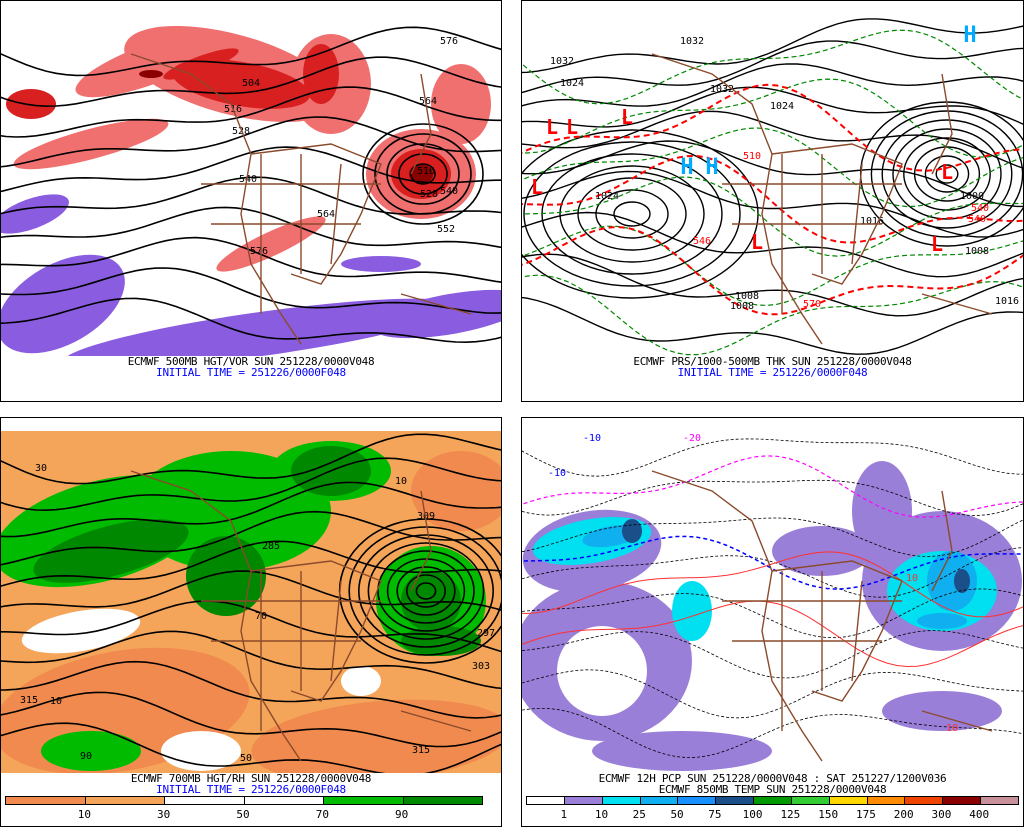  Describe the element at coordinates (772, 270) in the screenshot. I see `thickness-contour-warm` at that location.